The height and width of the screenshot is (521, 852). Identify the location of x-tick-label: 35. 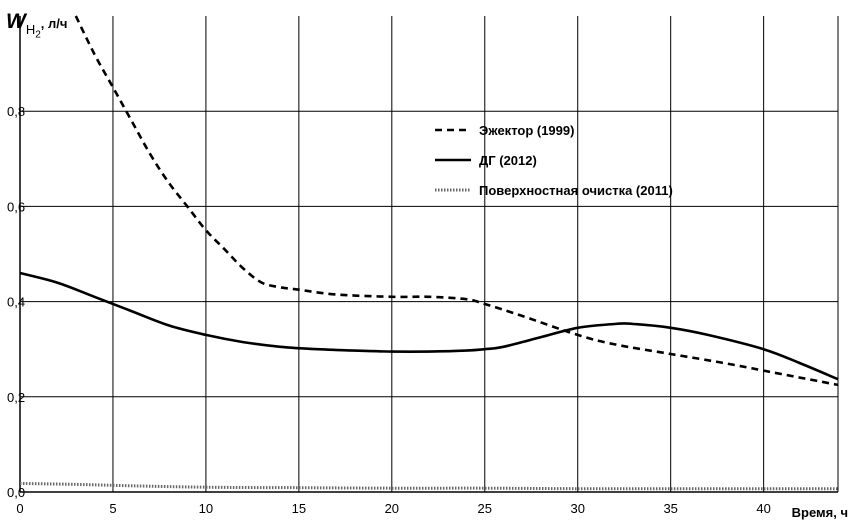
(670, 508).